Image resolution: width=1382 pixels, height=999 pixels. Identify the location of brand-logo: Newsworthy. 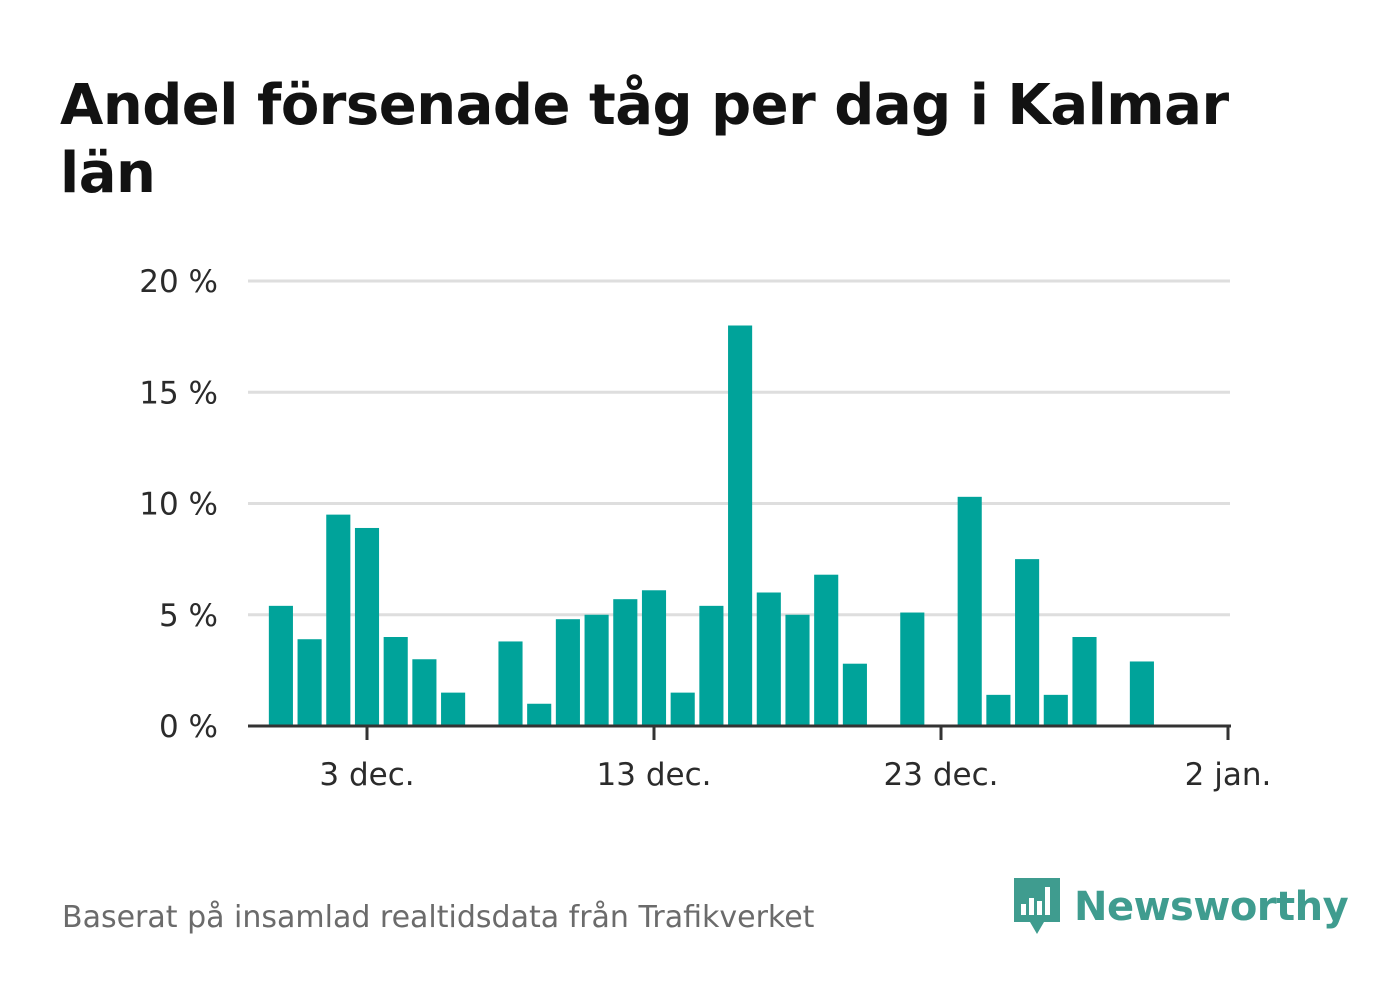
(1180, 907).